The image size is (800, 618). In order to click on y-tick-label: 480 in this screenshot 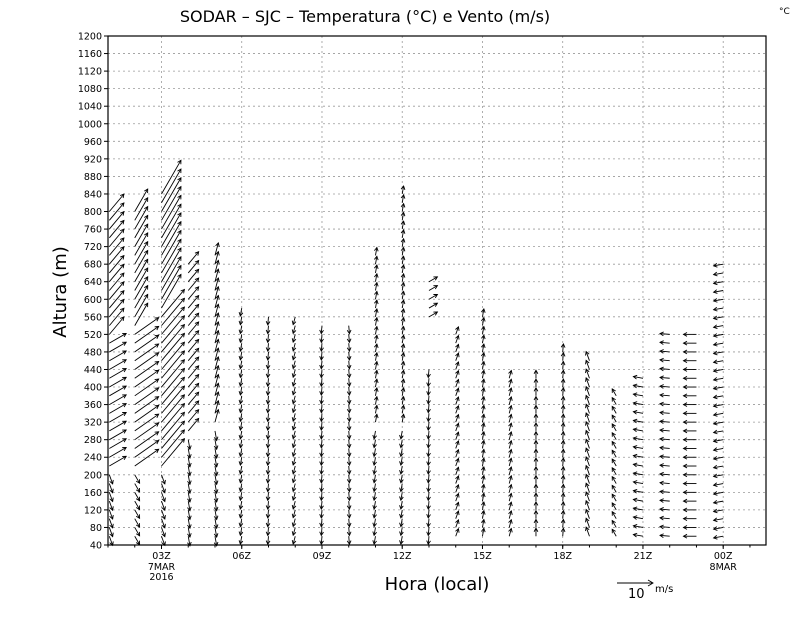, I will do `click(93, 352)`.